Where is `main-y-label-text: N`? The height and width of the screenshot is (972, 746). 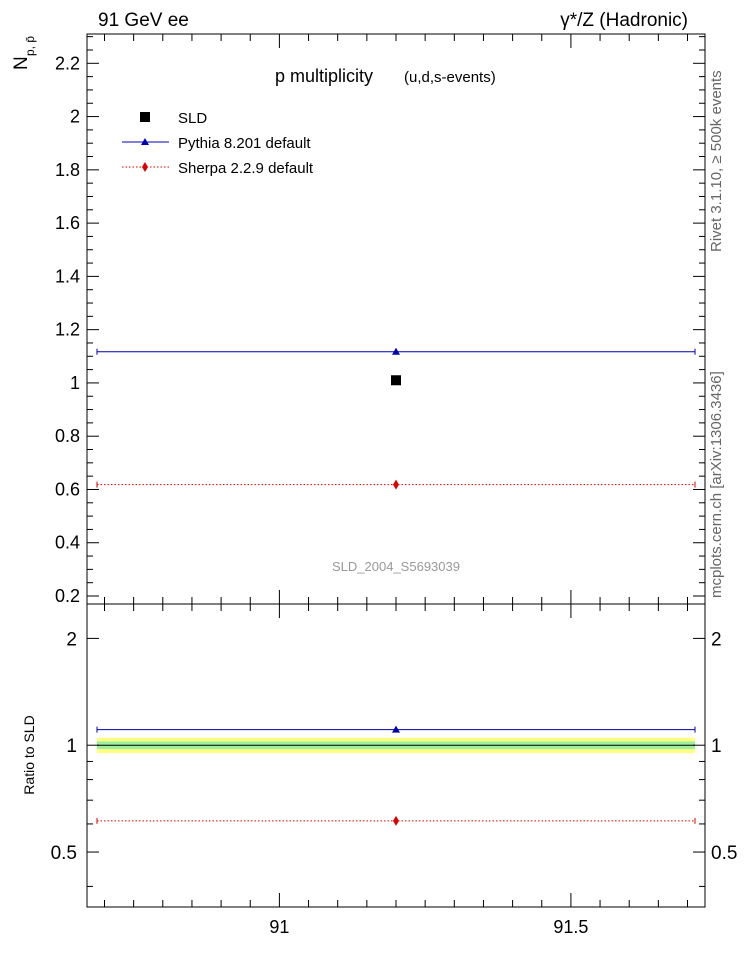
main-y-label-text: N is located at coordinates (21, 63).